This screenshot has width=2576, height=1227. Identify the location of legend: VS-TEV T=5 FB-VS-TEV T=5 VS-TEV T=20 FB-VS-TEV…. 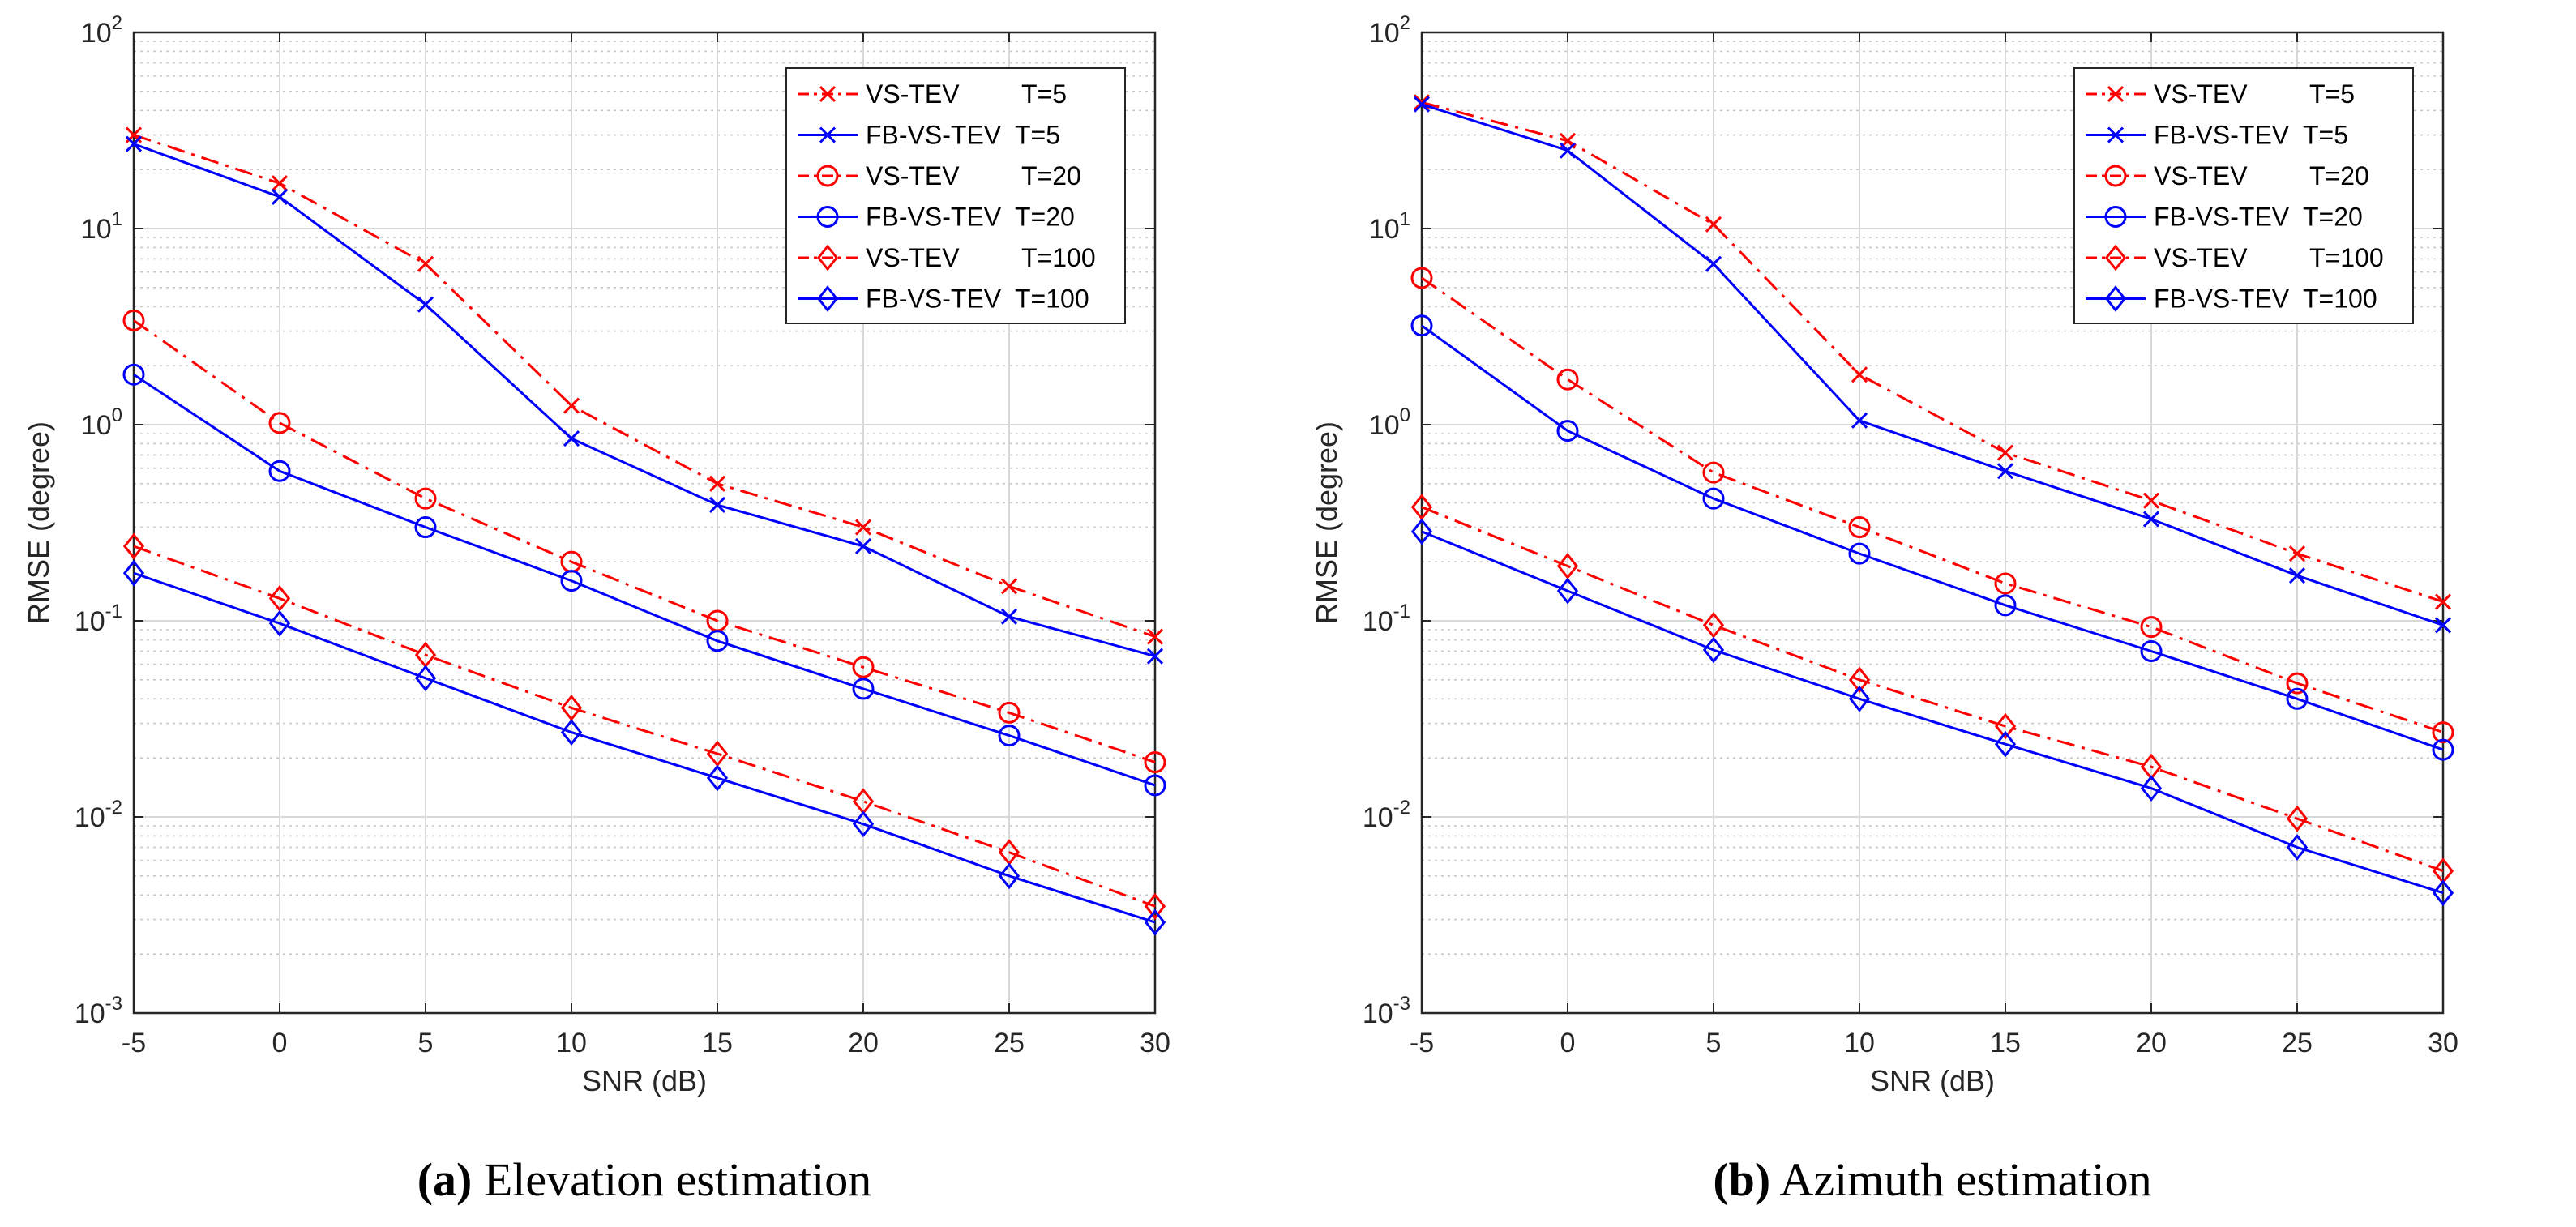
(955, 195).